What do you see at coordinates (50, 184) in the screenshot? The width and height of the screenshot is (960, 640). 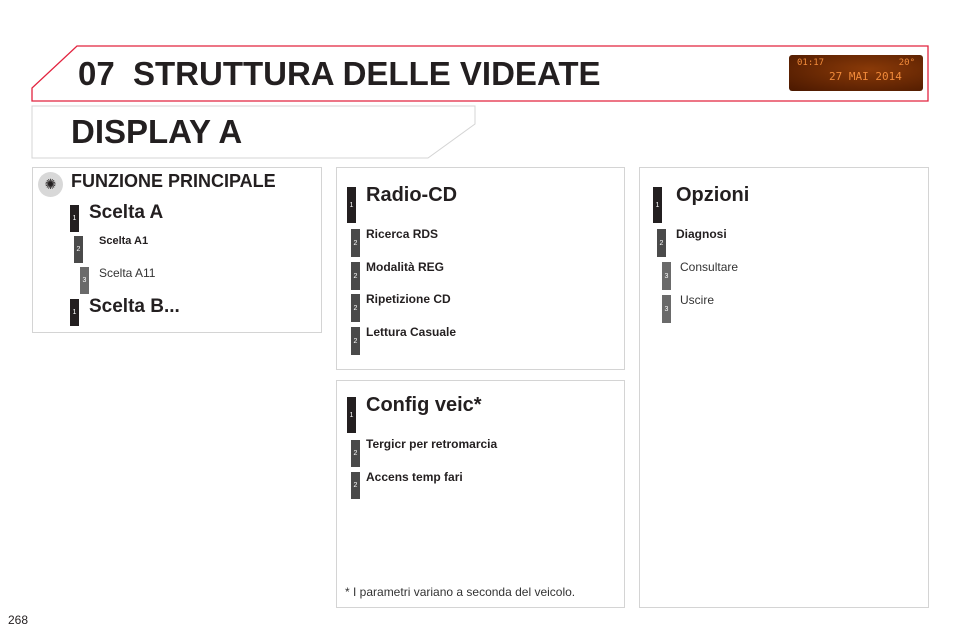 I see `light-bulb-icon: ✺` at bounding box center [50, 184].